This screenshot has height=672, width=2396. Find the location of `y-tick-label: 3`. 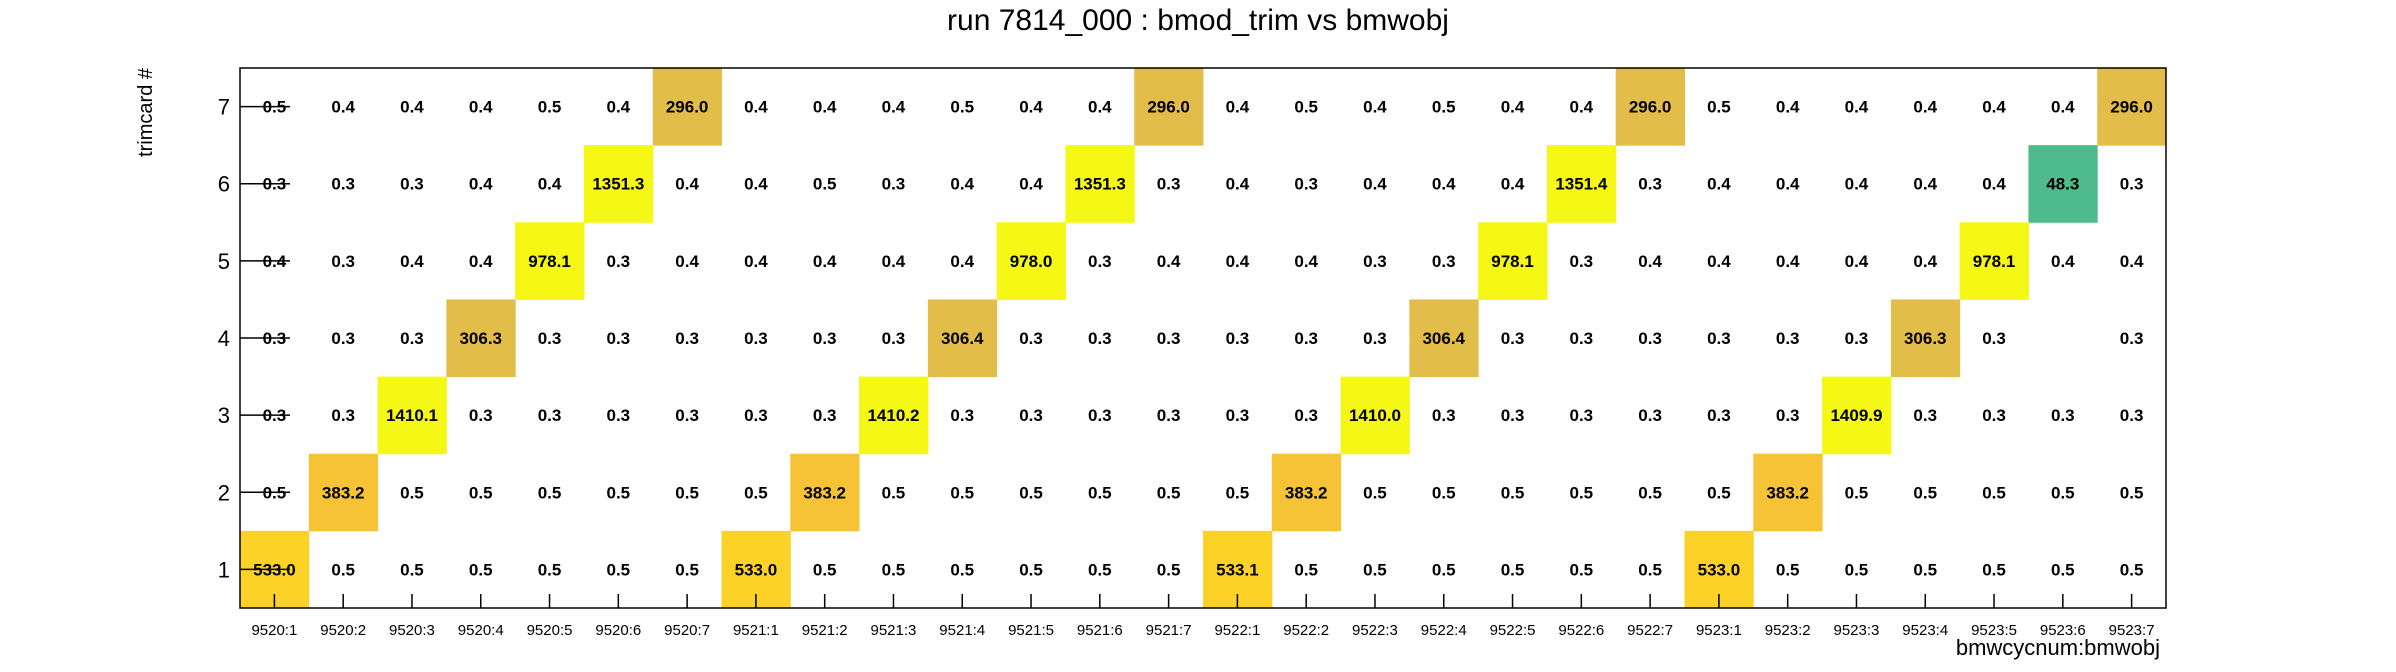

y-tick-label: 3 is located at coordinates (224, 415).